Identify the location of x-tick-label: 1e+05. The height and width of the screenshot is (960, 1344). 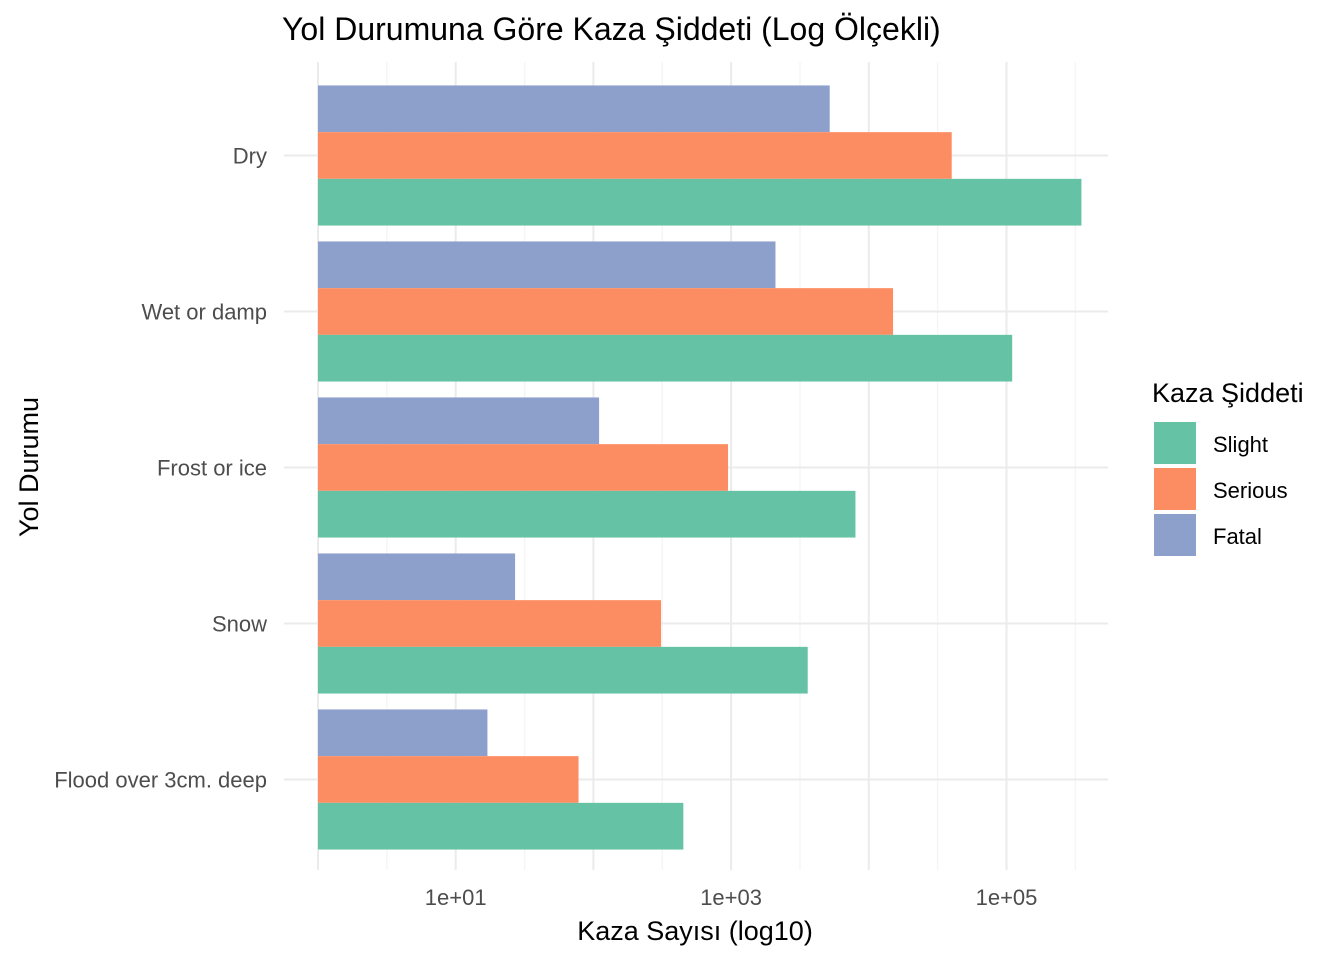
(1007, 897).